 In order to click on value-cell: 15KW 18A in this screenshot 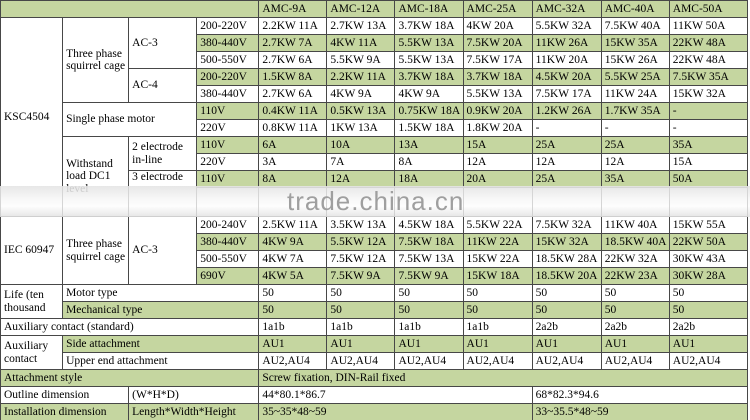, I will do `click(497, 276)`.